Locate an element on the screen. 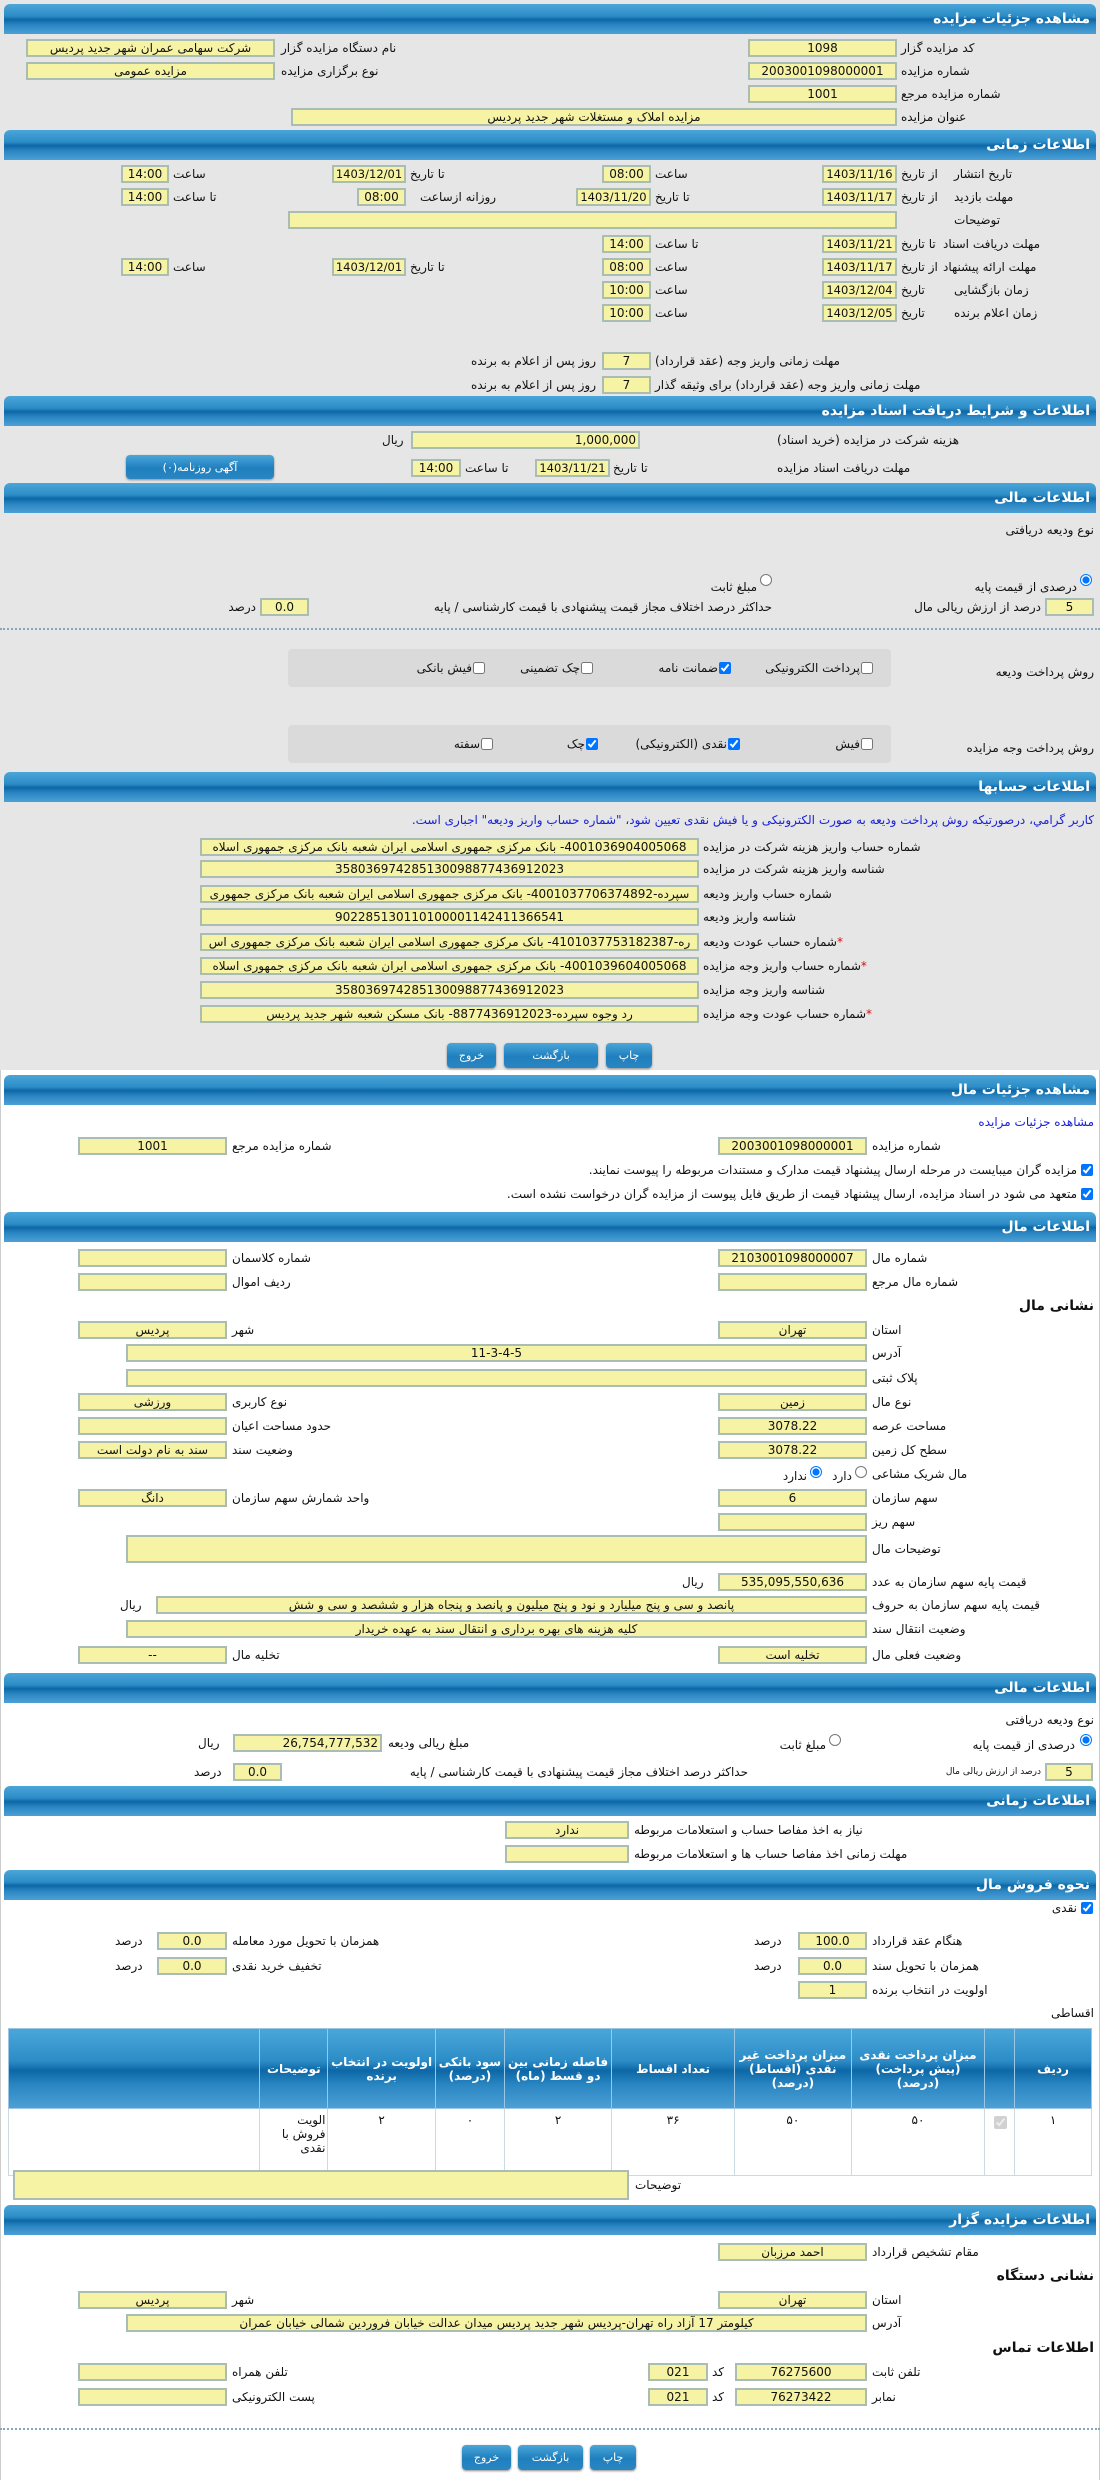 The height and width of the screenshot is (2482, 1100). item-percent-of-base-radio is located at coordinates (1086, 1740).